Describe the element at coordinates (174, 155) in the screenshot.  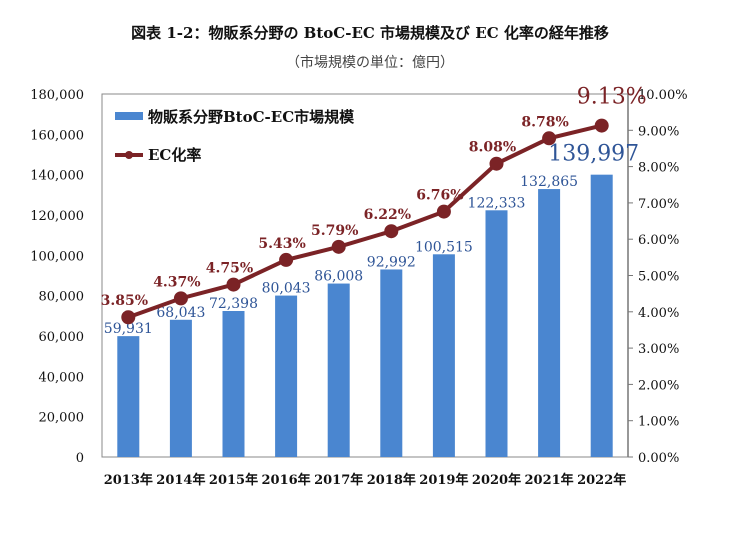
I see `legend-line-label: EC化率` at that location.